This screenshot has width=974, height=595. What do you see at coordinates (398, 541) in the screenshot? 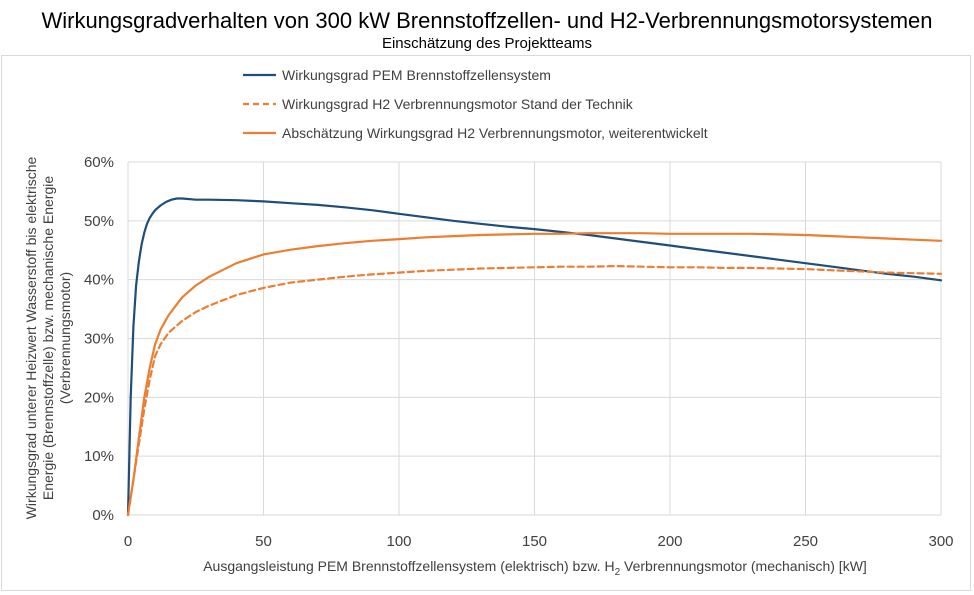
I see `x-tick-label: 100` at bounding box center [398, 541].